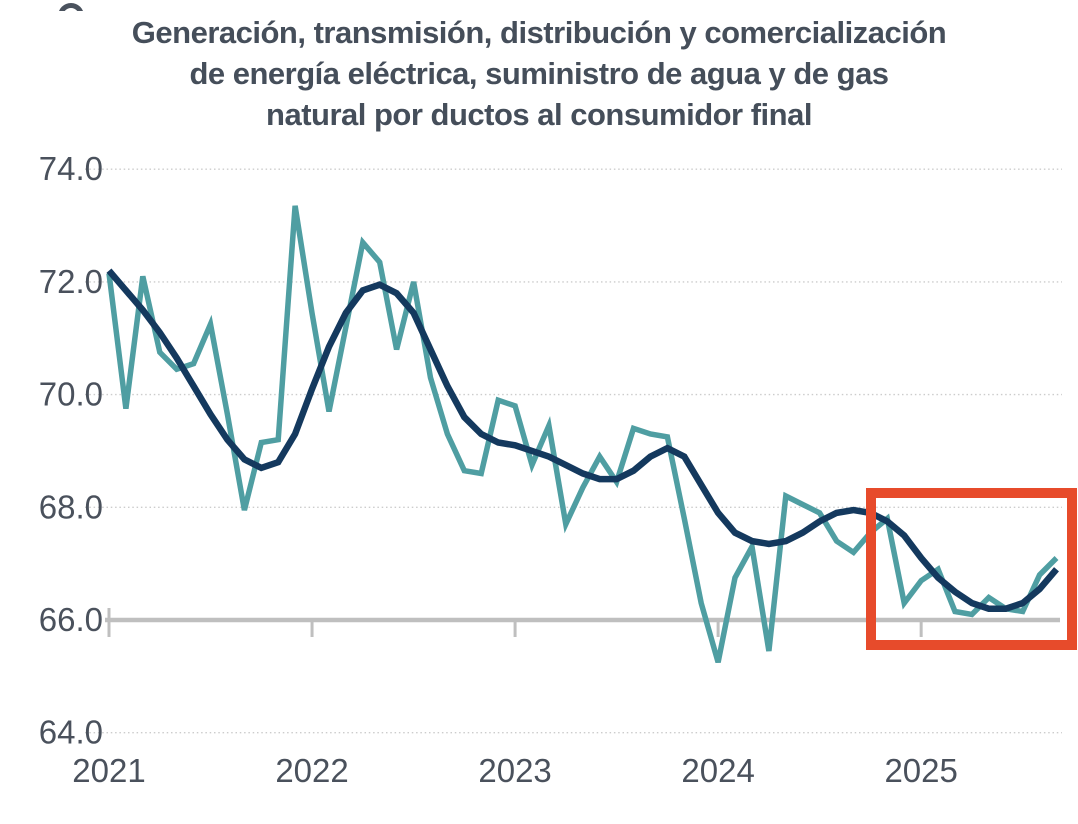  Describe the element at coordinates (920, 770) in the screenshot. I see `x-axis-label-2025: 2025` at that location.